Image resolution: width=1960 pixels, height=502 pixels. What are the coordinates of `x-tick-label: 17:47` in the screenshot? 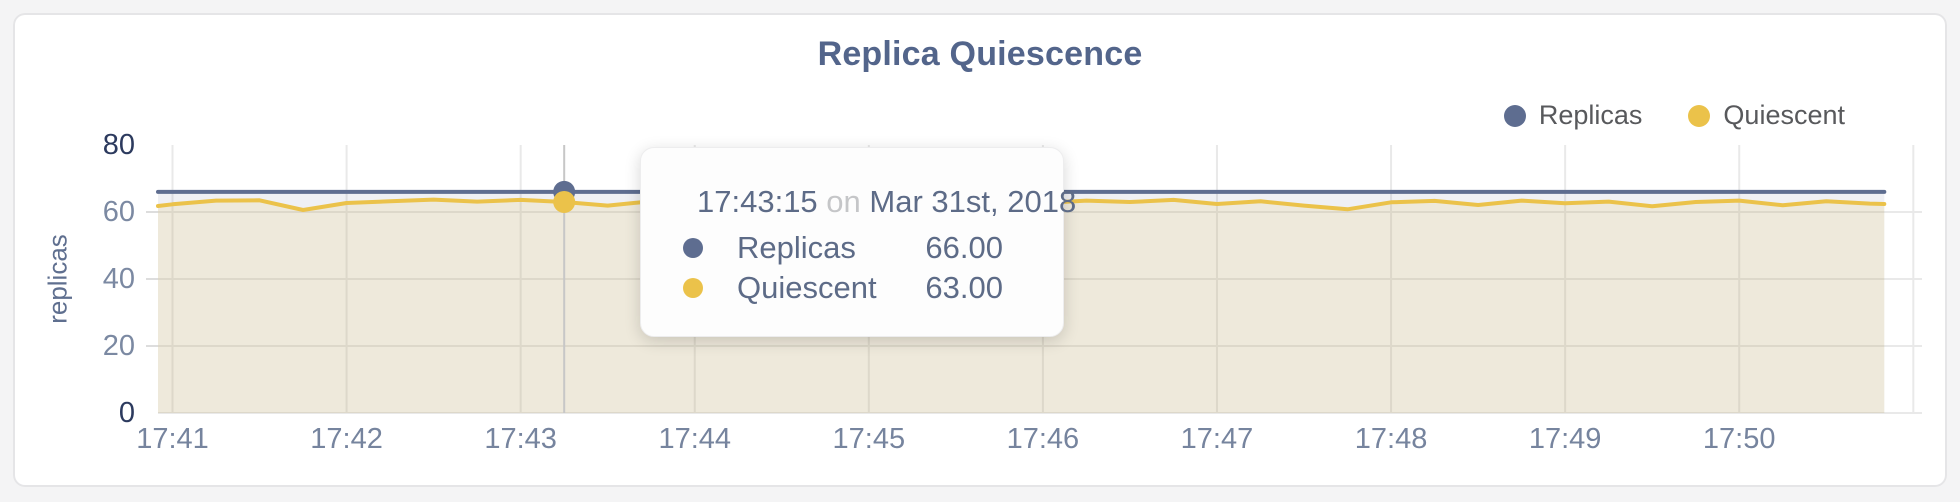 It's located at (1217, 439).